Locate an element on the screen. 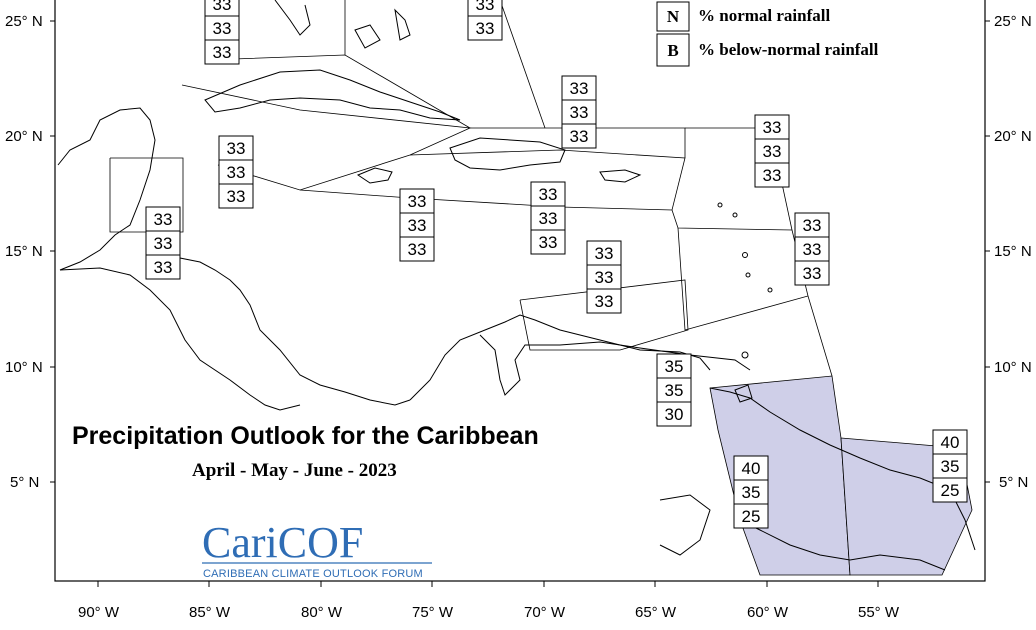 This screenshot has width=1036, height=630. zone-box-abc-islands: 33 33 33 is located at coordinates (604, 277).